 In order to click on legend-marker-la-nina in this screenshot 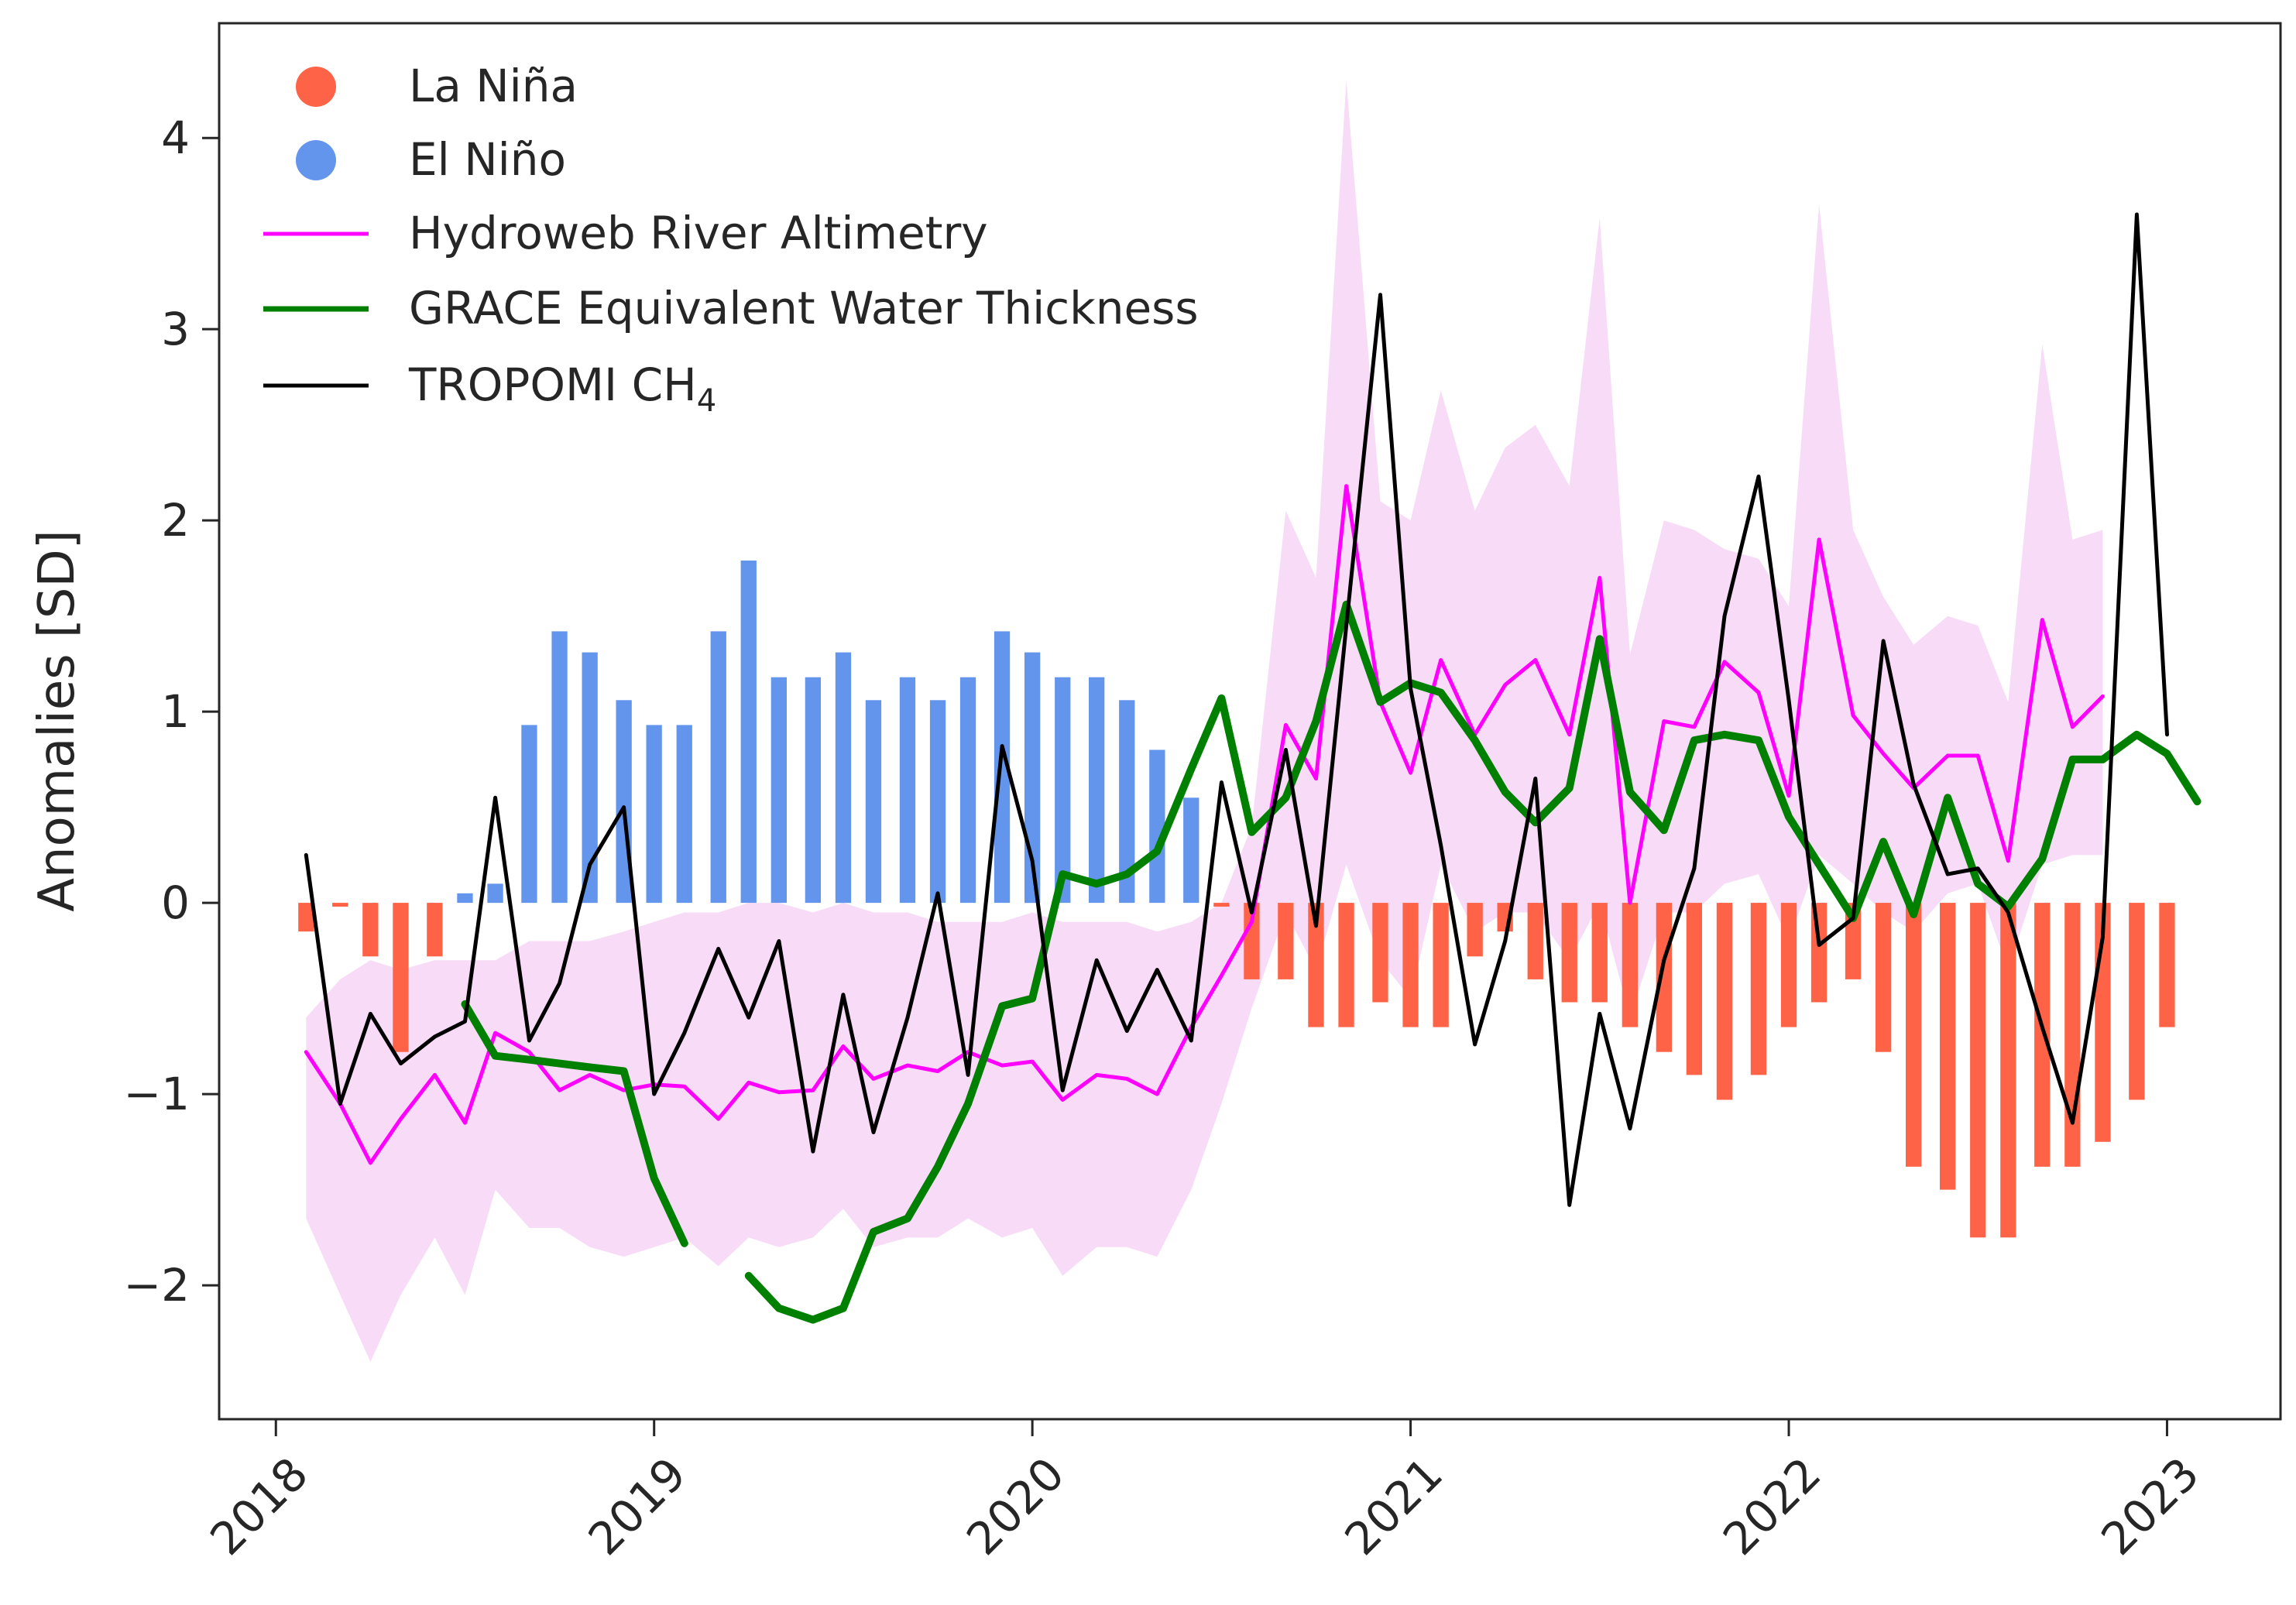, I will do `click(316, 87)`.